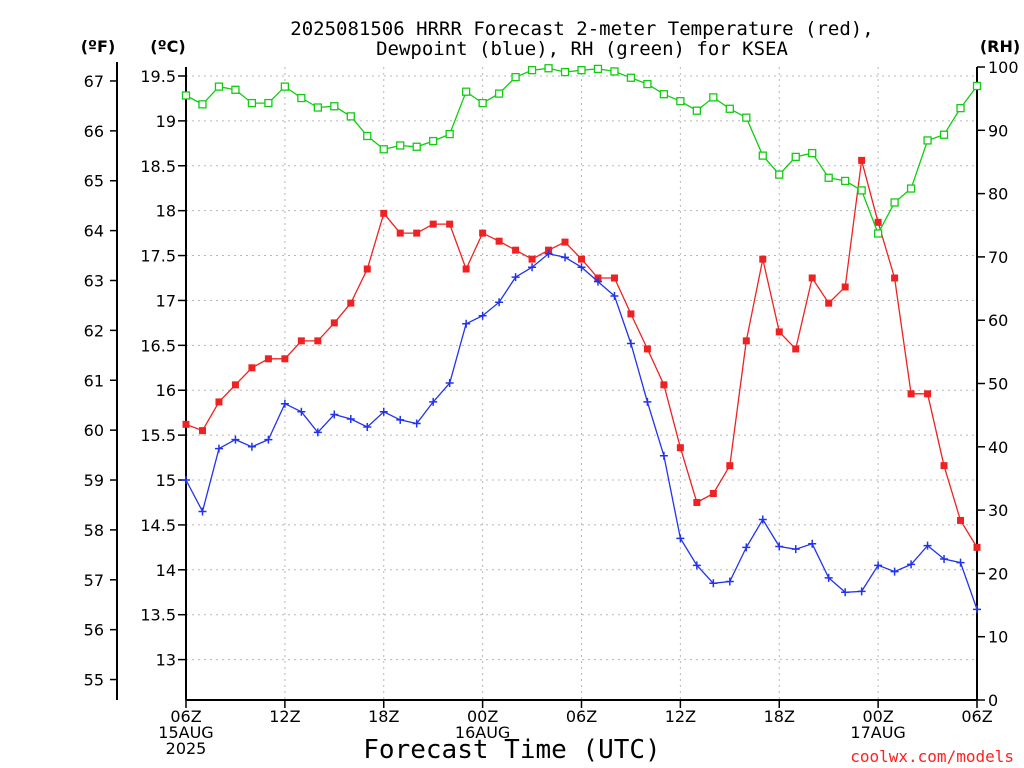 This screenshot has width=1024, height=768. Describe the element at coordinates (158, 435) in the screenshot. I see `celsius-tick-label: 15.5` at that location.